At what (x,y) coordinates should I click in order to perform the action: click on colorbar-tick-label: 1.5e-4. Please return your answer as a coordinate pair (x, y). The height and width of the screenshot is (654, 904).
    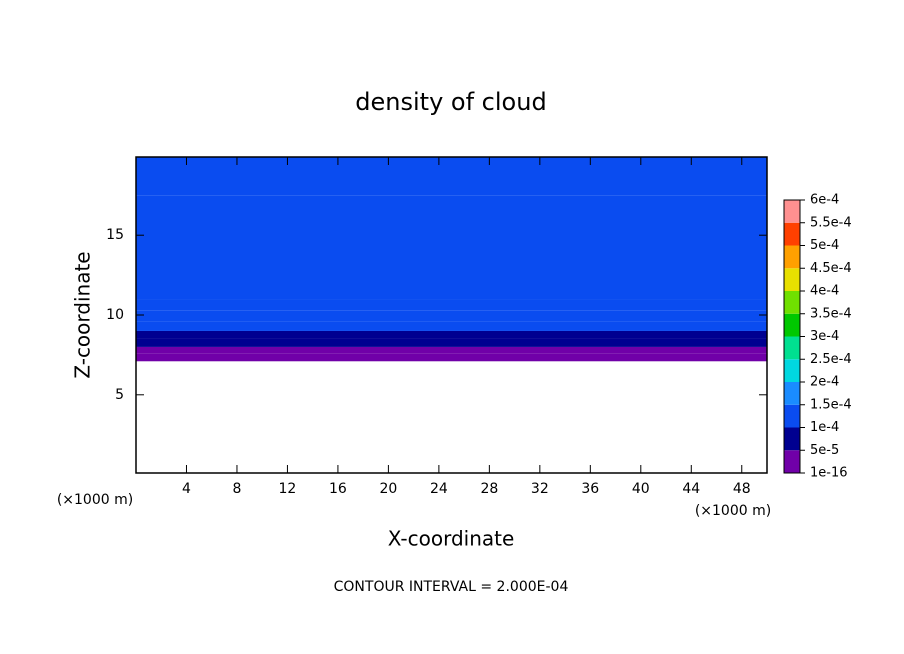
    Looking at the image, I should click on (831, 404).